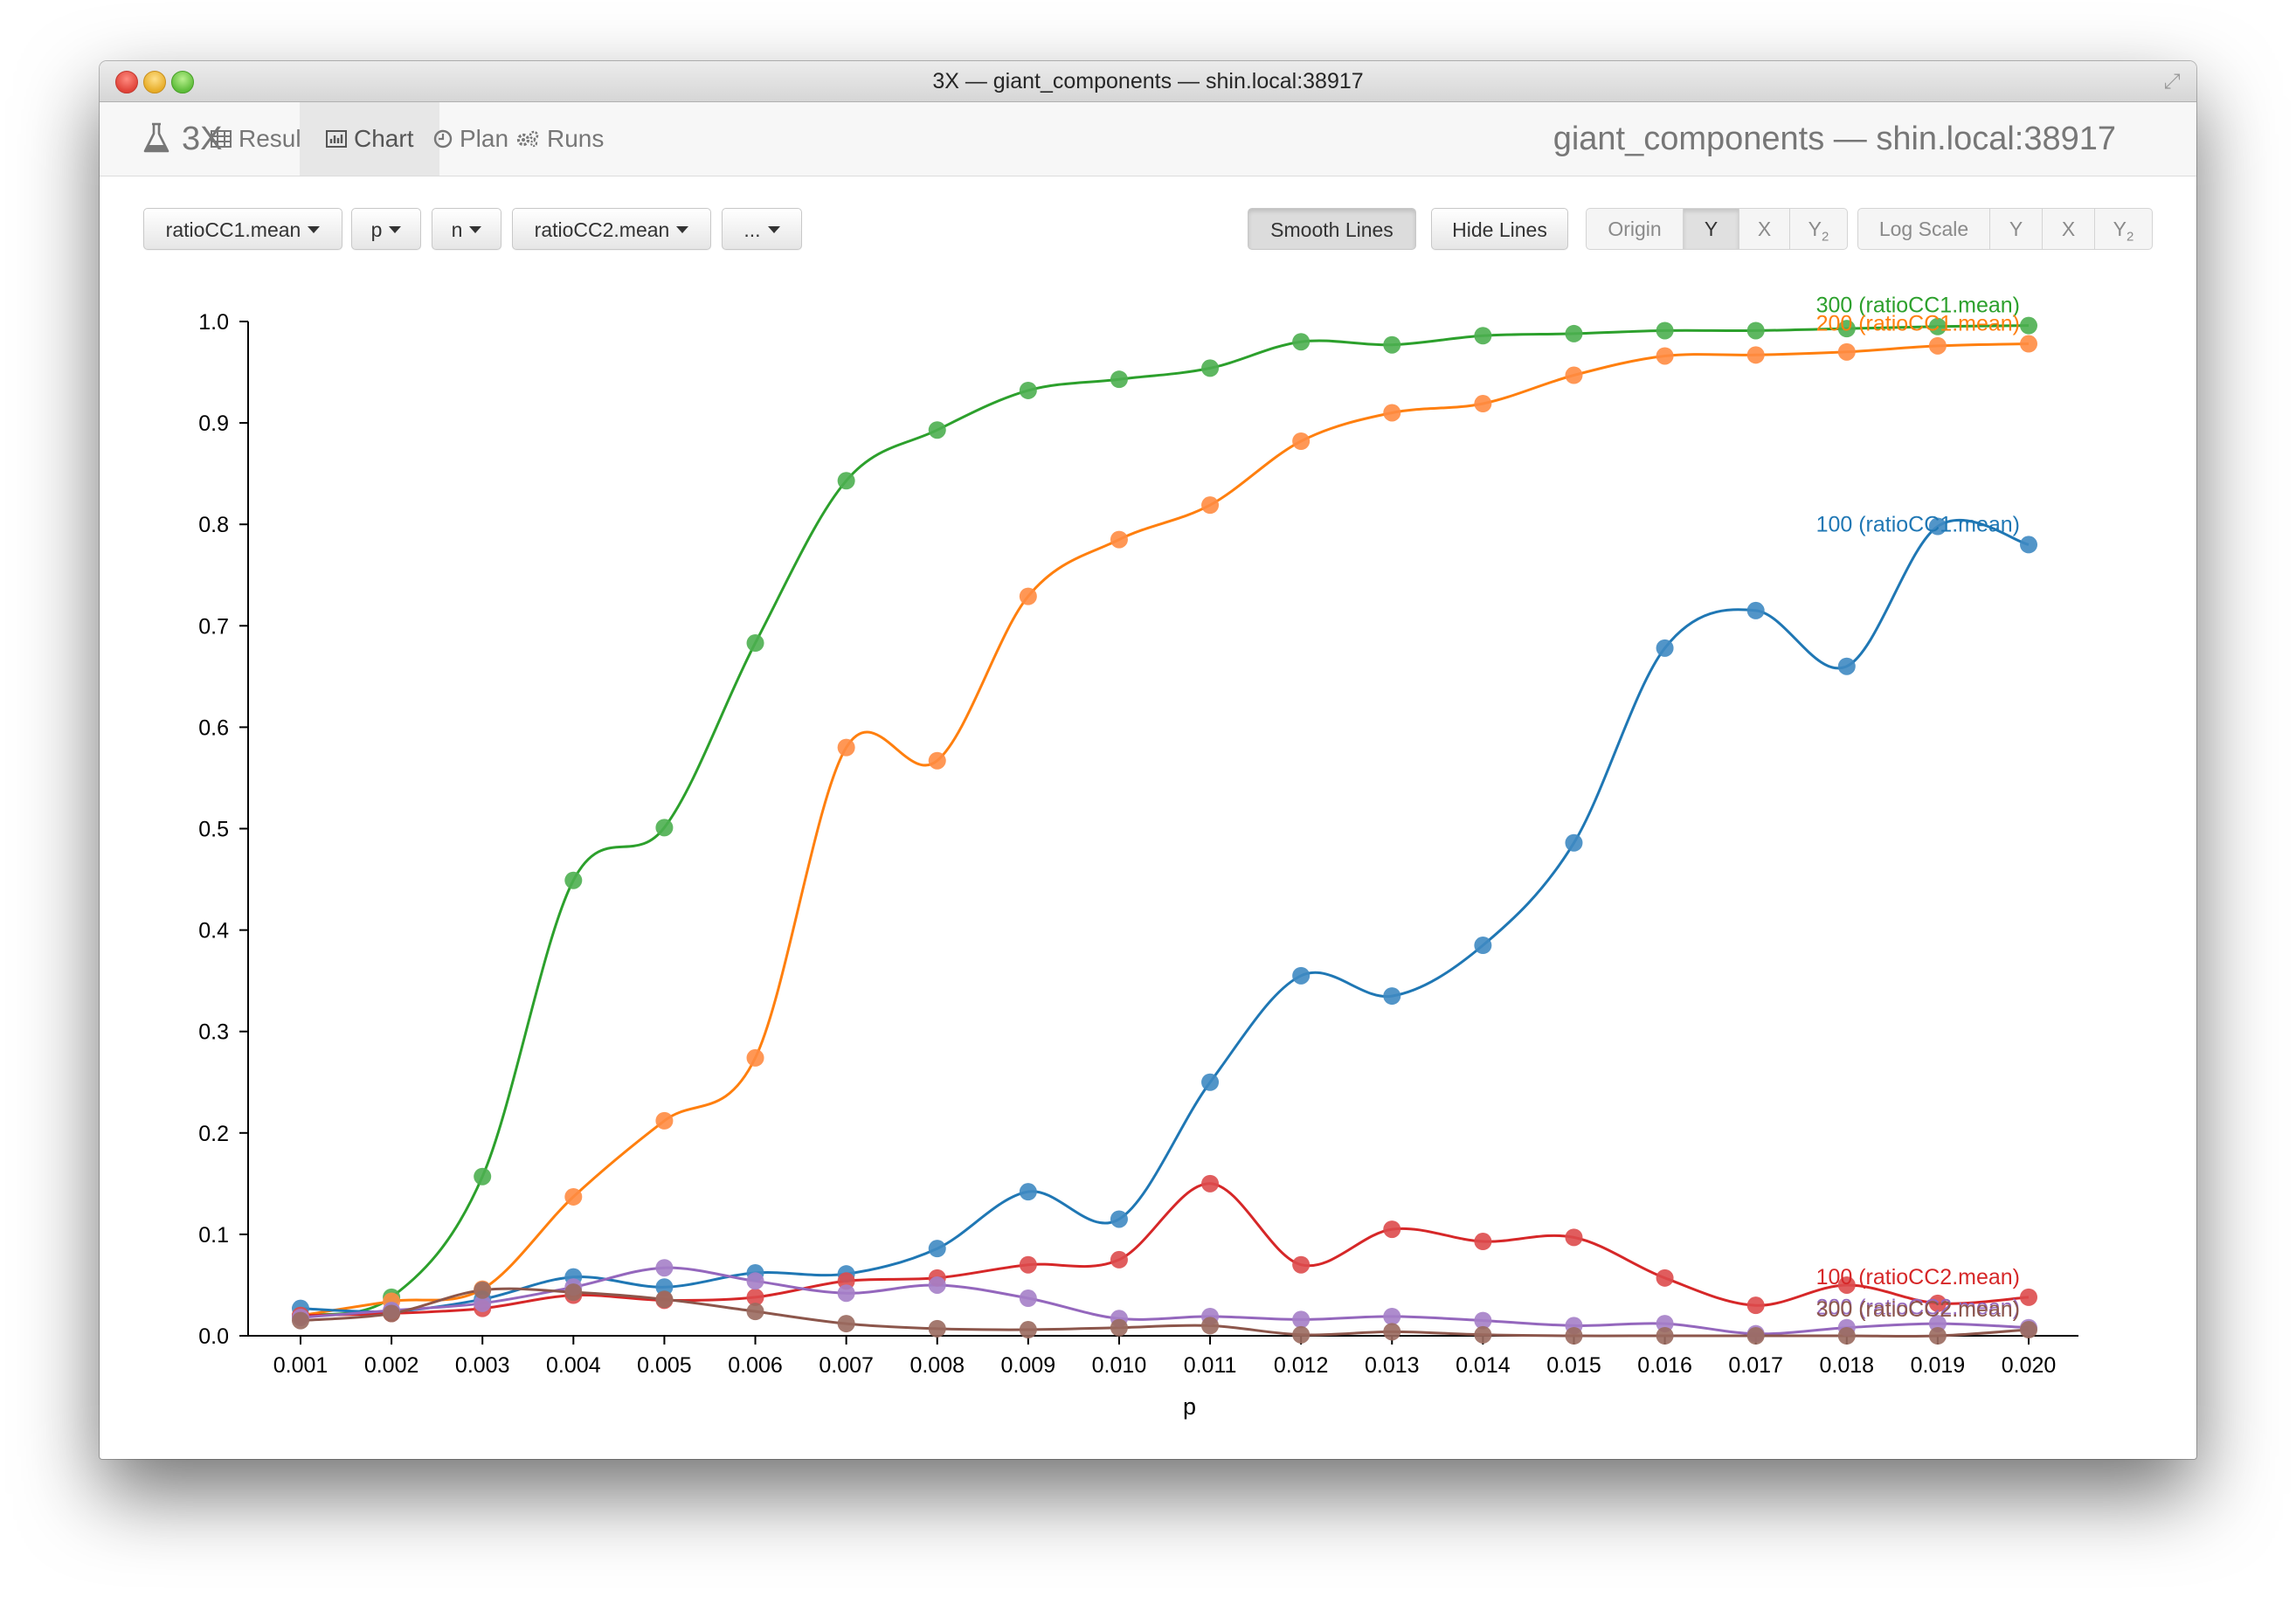 Image resolution: width=2296 pixels, height=1597 pixels. What do you see at coordinates (213, 728) in the screenshot?
I see `y-tick-label: 0.6` at bounding box center [213, 728].